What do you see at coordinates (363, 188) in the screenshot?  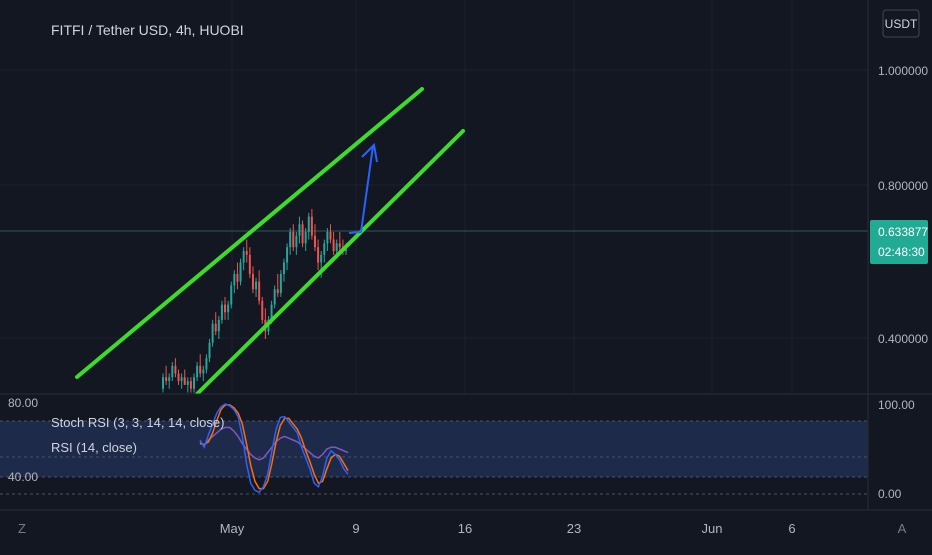 I see `projection-arrow` at bounding box center [363, 188].